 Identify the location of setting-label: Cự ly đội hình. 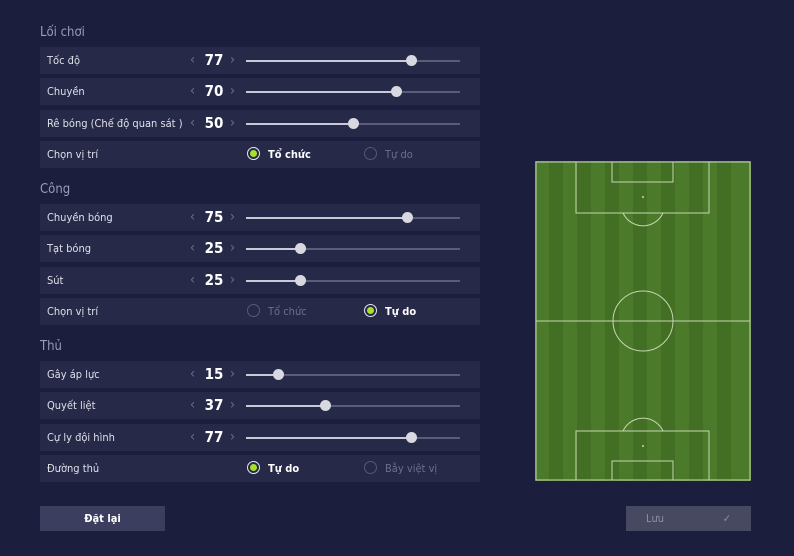
(81, 437).